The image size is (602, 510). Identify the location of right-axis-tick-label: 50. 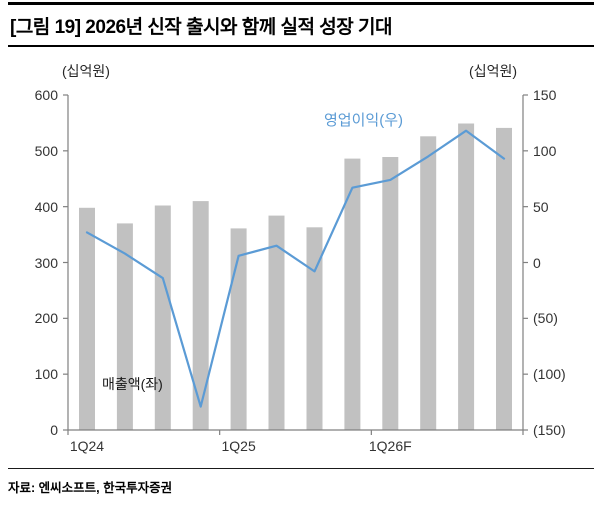
(541, 206).